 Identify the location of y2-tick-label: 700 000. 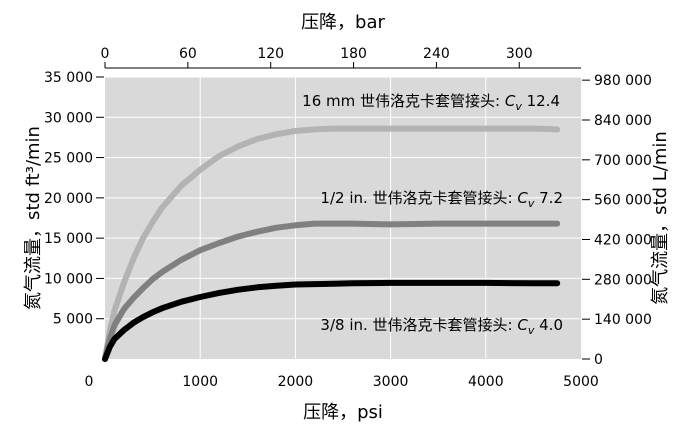
(623, 161).